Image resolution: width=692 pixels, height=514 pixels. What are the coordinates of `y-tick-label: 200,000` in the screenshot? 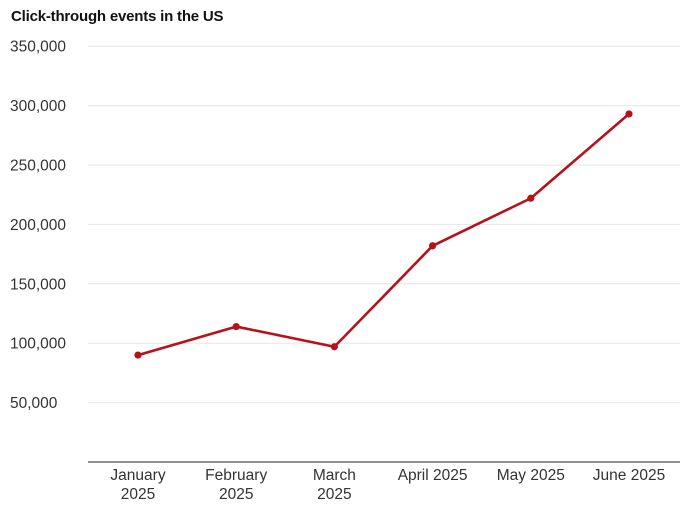 It's located at (38, 225).